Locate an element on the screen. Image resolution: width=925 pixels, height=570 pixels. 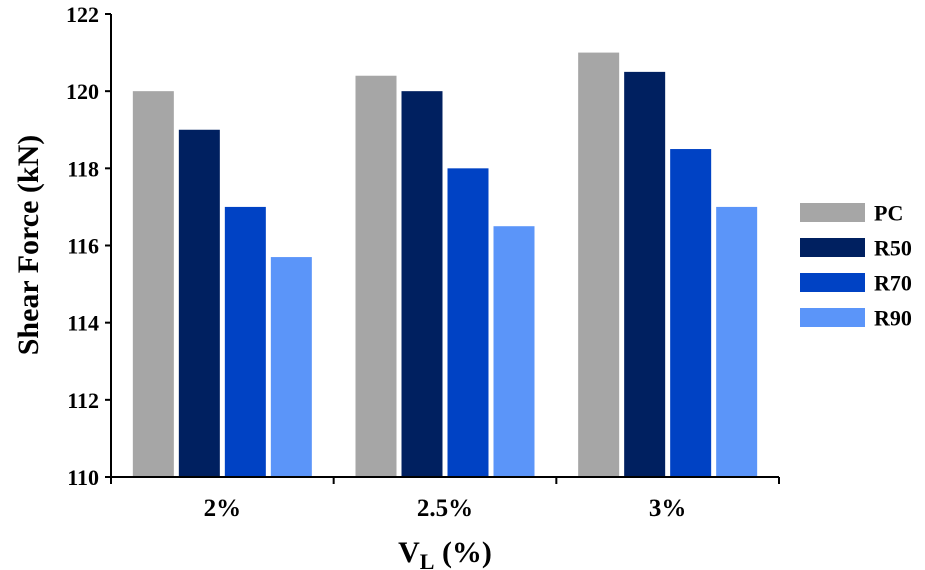
legend: PC R50 R70 R90 is located at coordinates (856, 266).